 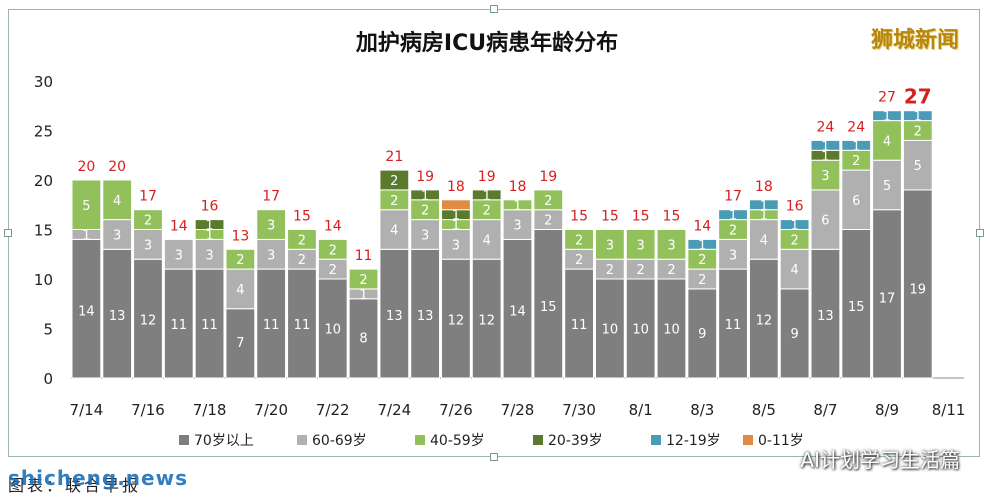 I want to click on data-label: 12, so click(x=456, y=321).